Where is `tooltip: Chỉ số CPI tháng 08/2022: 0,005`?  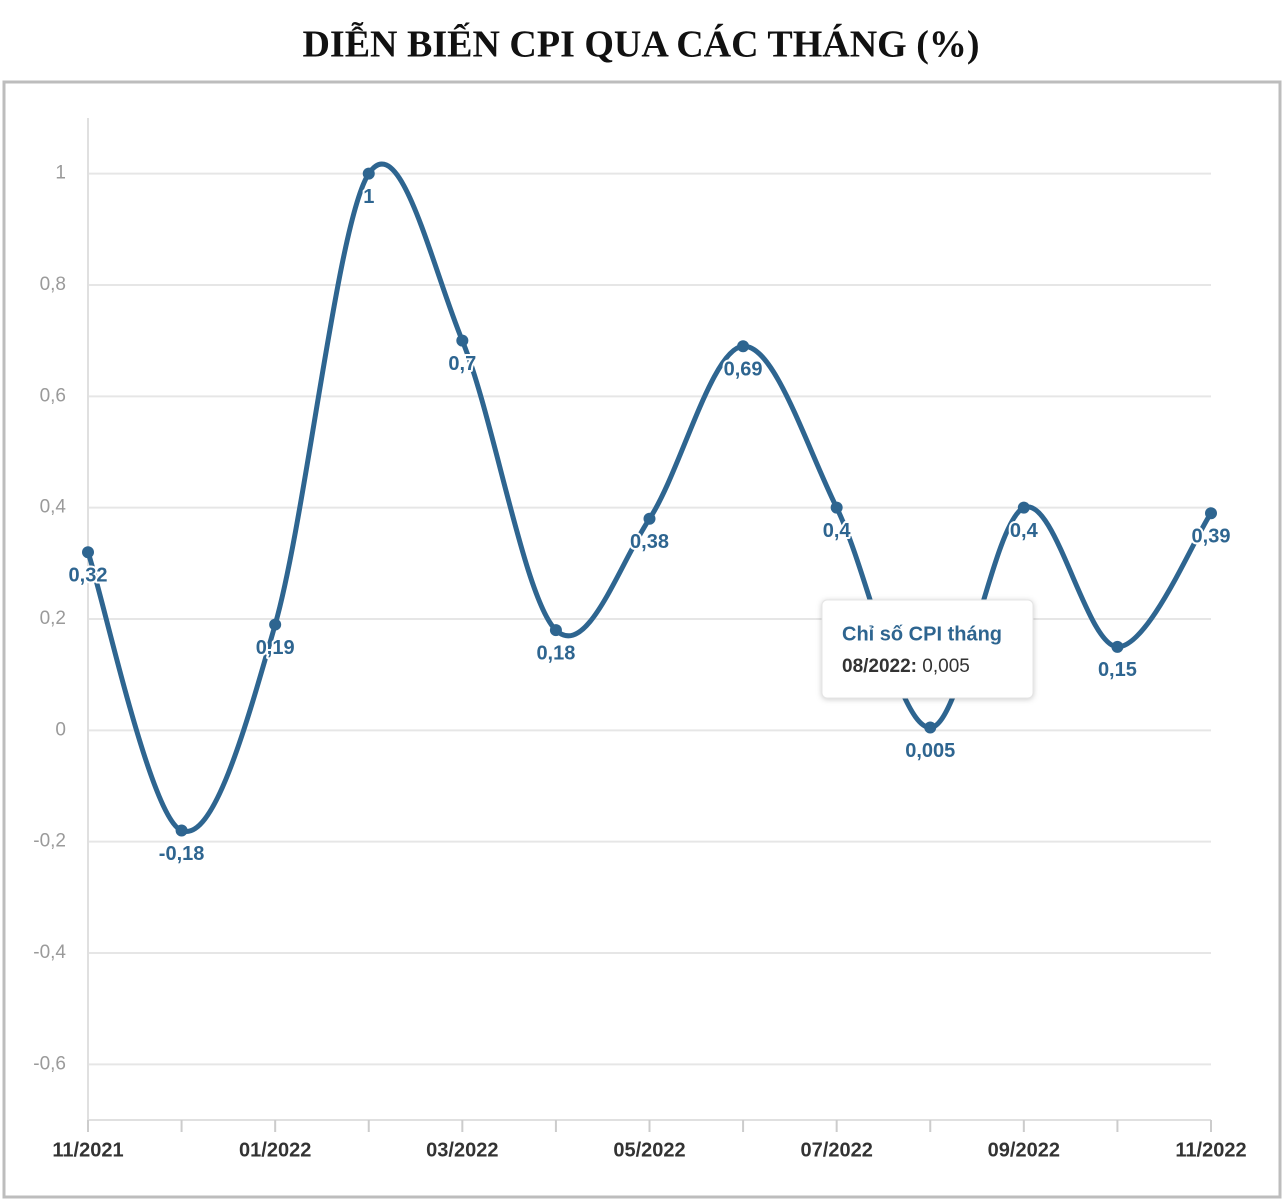 tooltip: Chỉ số CPI tháng 08/2022: 0,005 is located at coordinates (927, 649).